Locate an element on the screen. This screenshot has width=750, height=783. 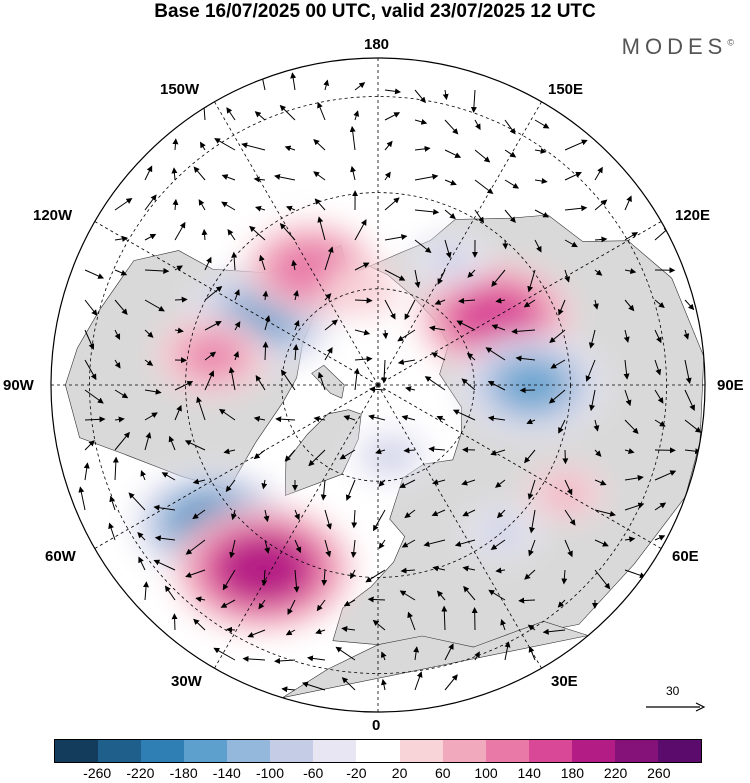
anomaly-blob is located at coordinates (501, 532).